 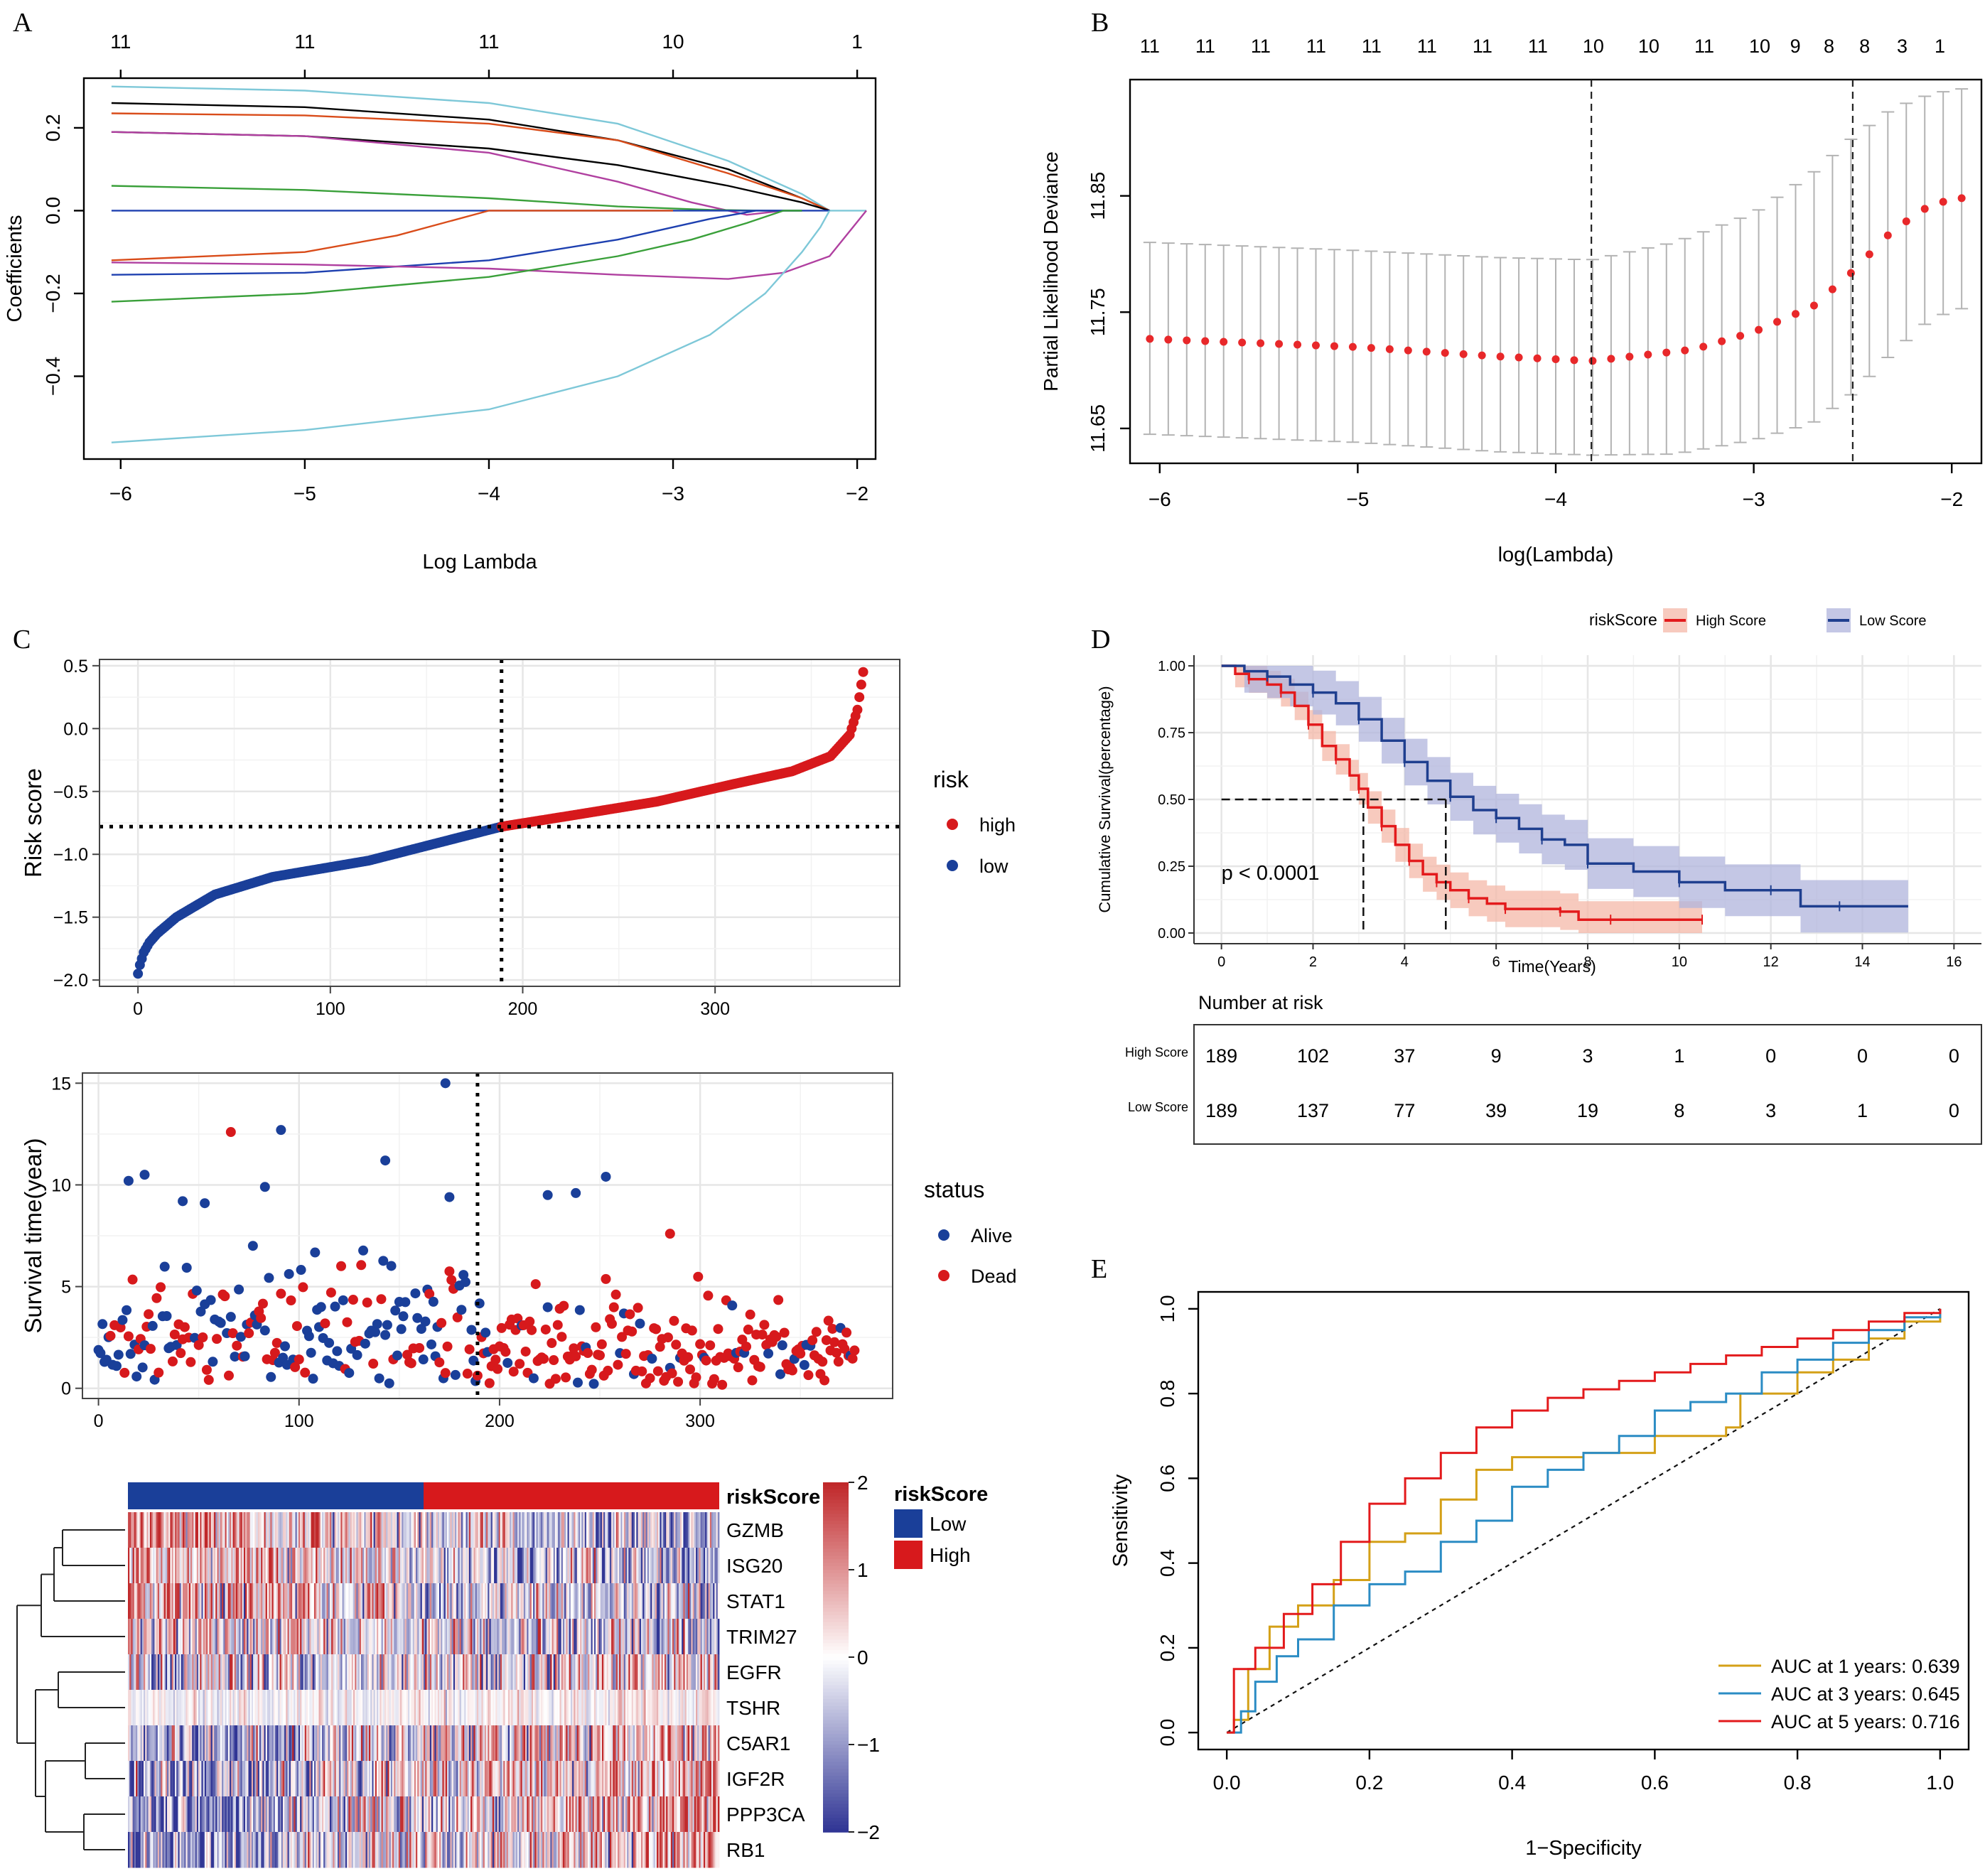 What do you see at coordinates (1372, 46) in the screenshot?
I see `top-tick-label: 11` at bounding box center [1372, 46].